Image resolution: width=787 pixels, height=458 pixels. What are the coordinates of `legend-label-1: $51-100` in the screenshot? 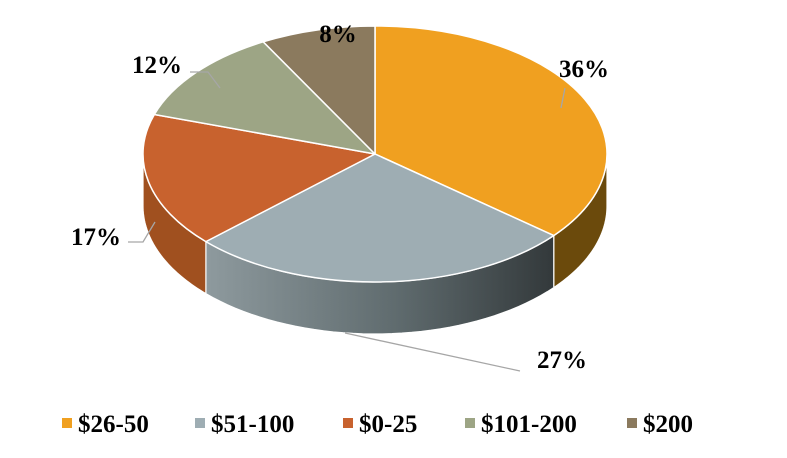 It's located at (252, 424).